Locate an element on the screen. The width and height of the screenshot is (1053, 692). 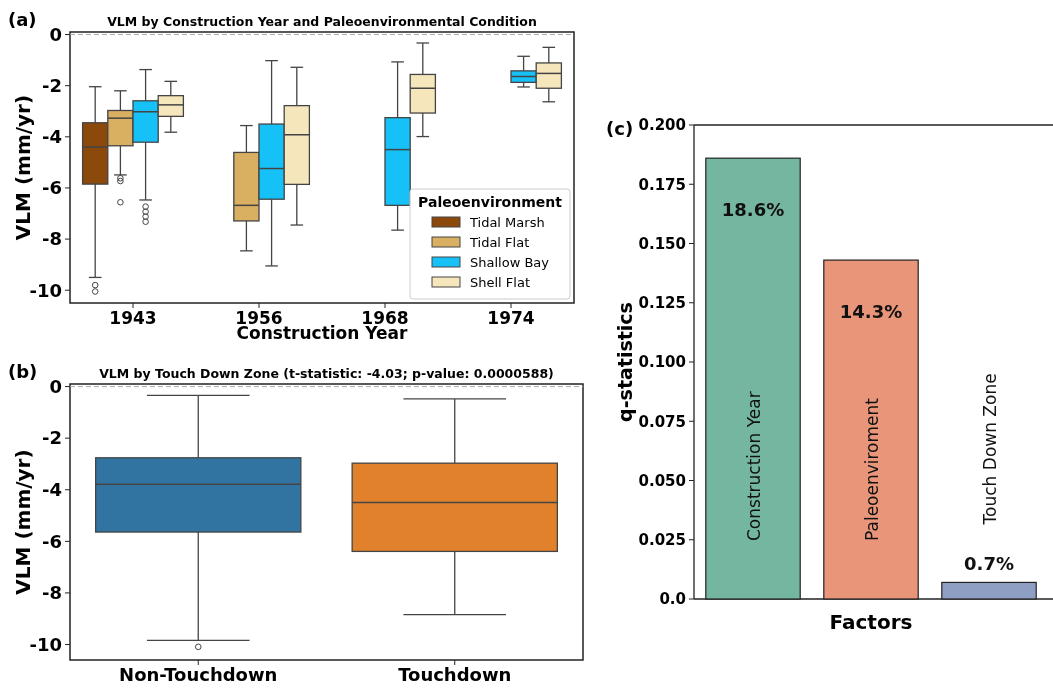
y-tick-label: 0.025 is located at coordinates (662, 540).